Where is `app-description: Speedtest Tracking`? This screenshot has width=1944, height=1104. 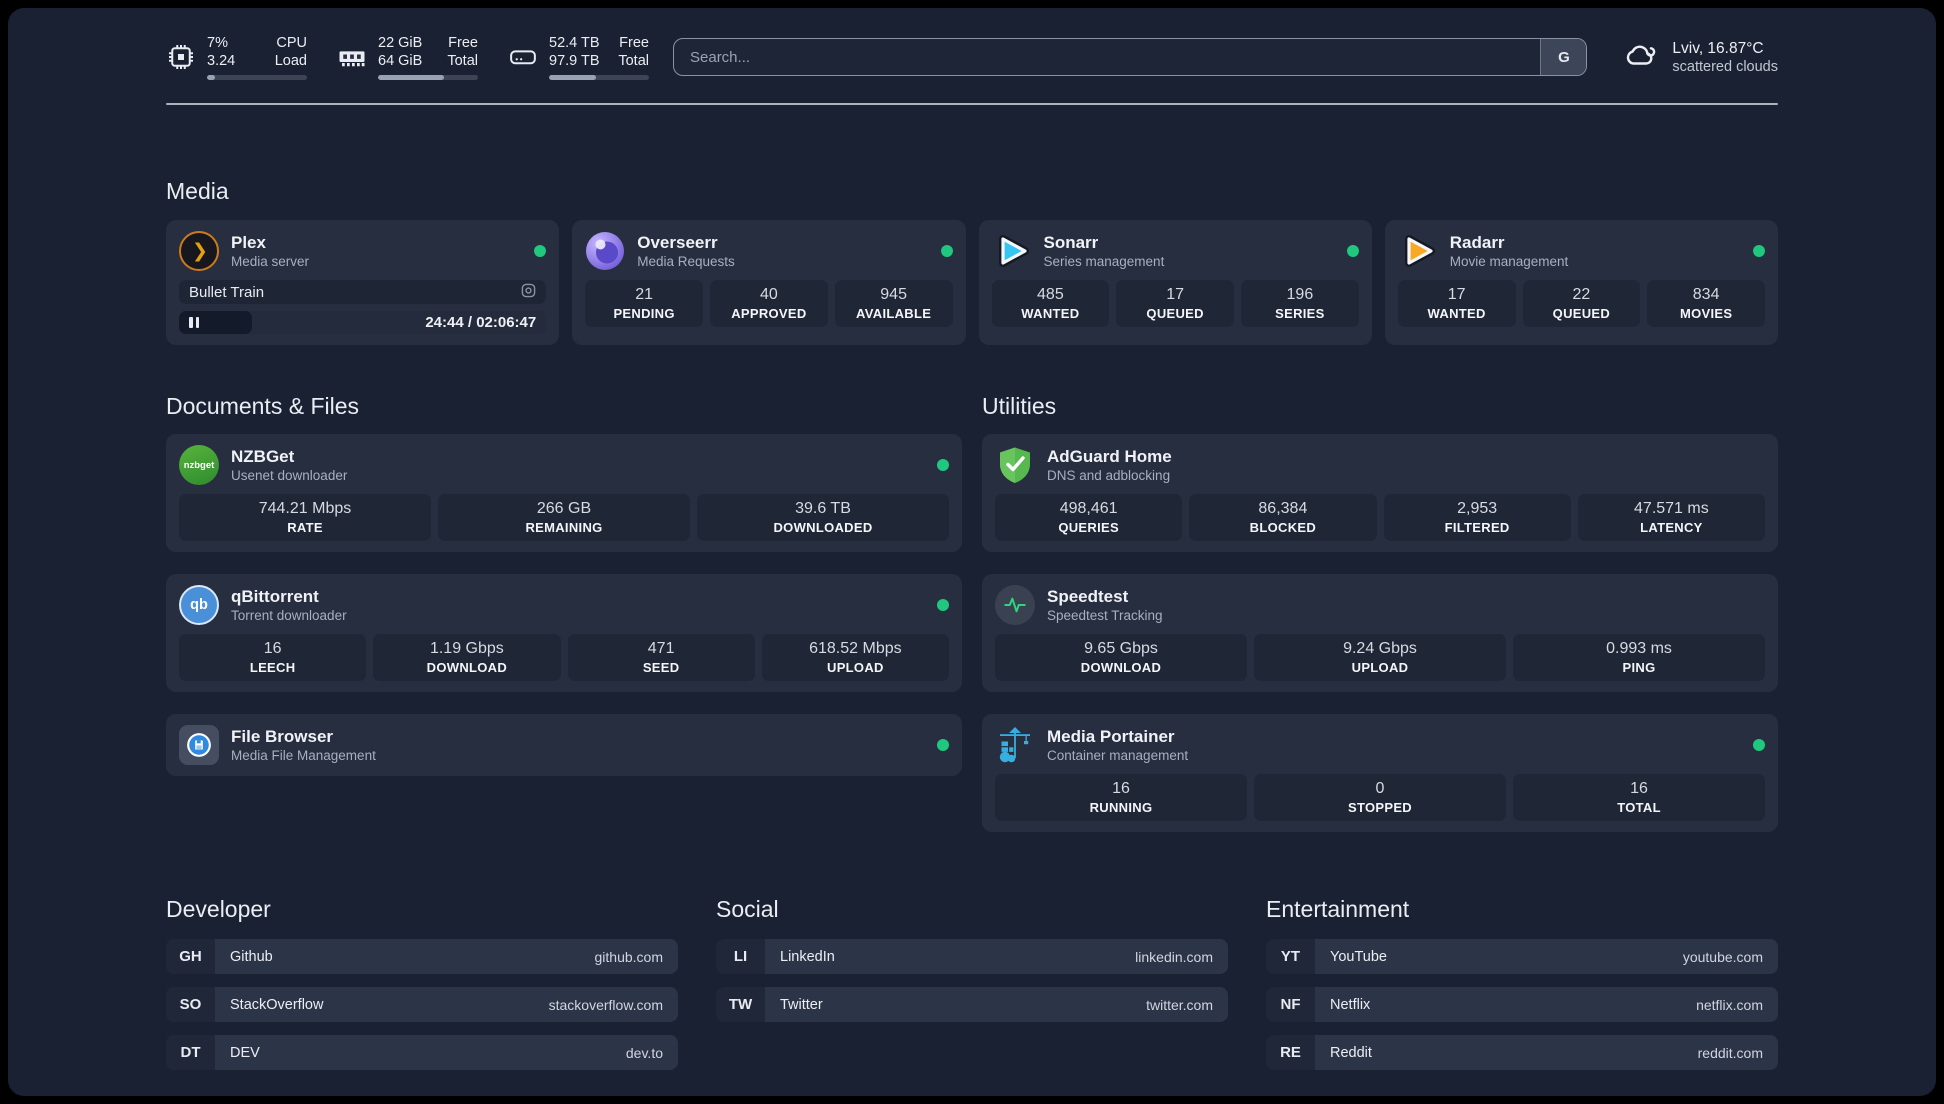
app-description: Speedtest Tracking is located at coordinates (1105, 615).